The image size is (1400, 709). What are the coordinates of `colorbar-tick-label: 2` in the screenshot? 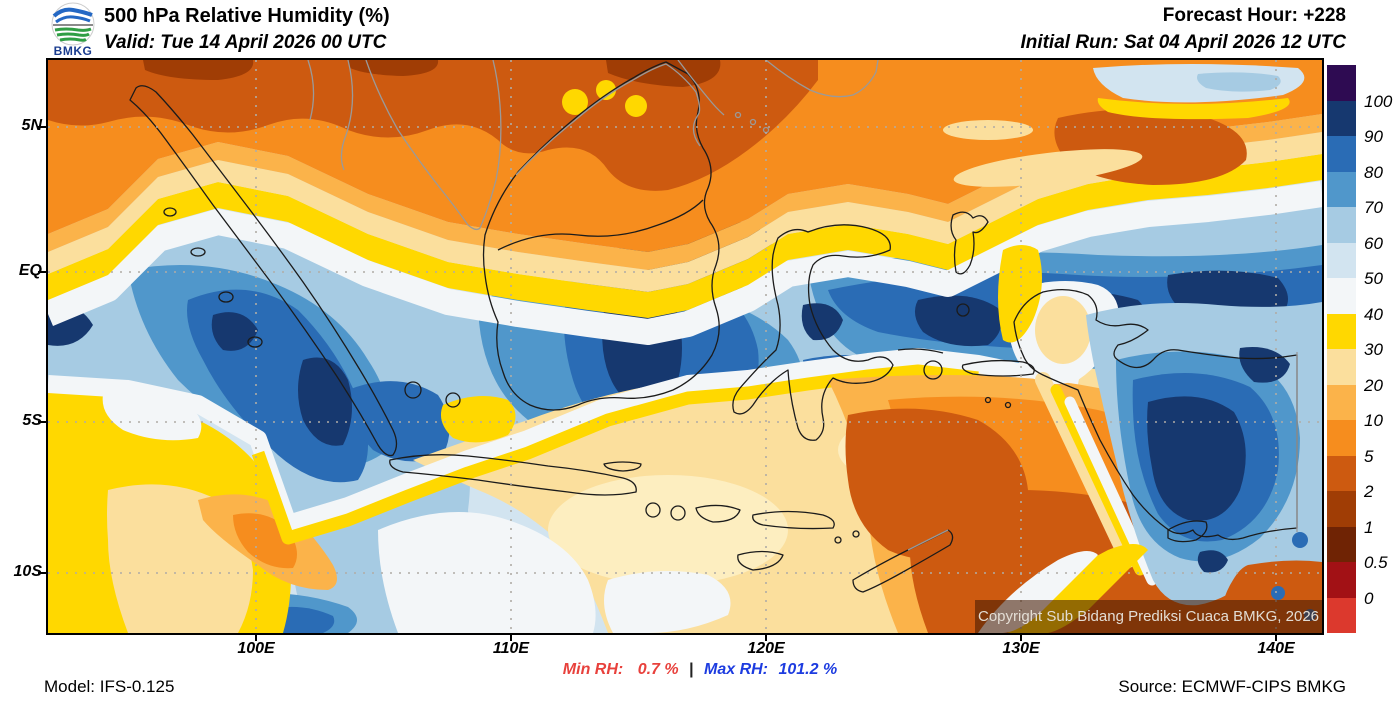 It's located at (1369, 491).